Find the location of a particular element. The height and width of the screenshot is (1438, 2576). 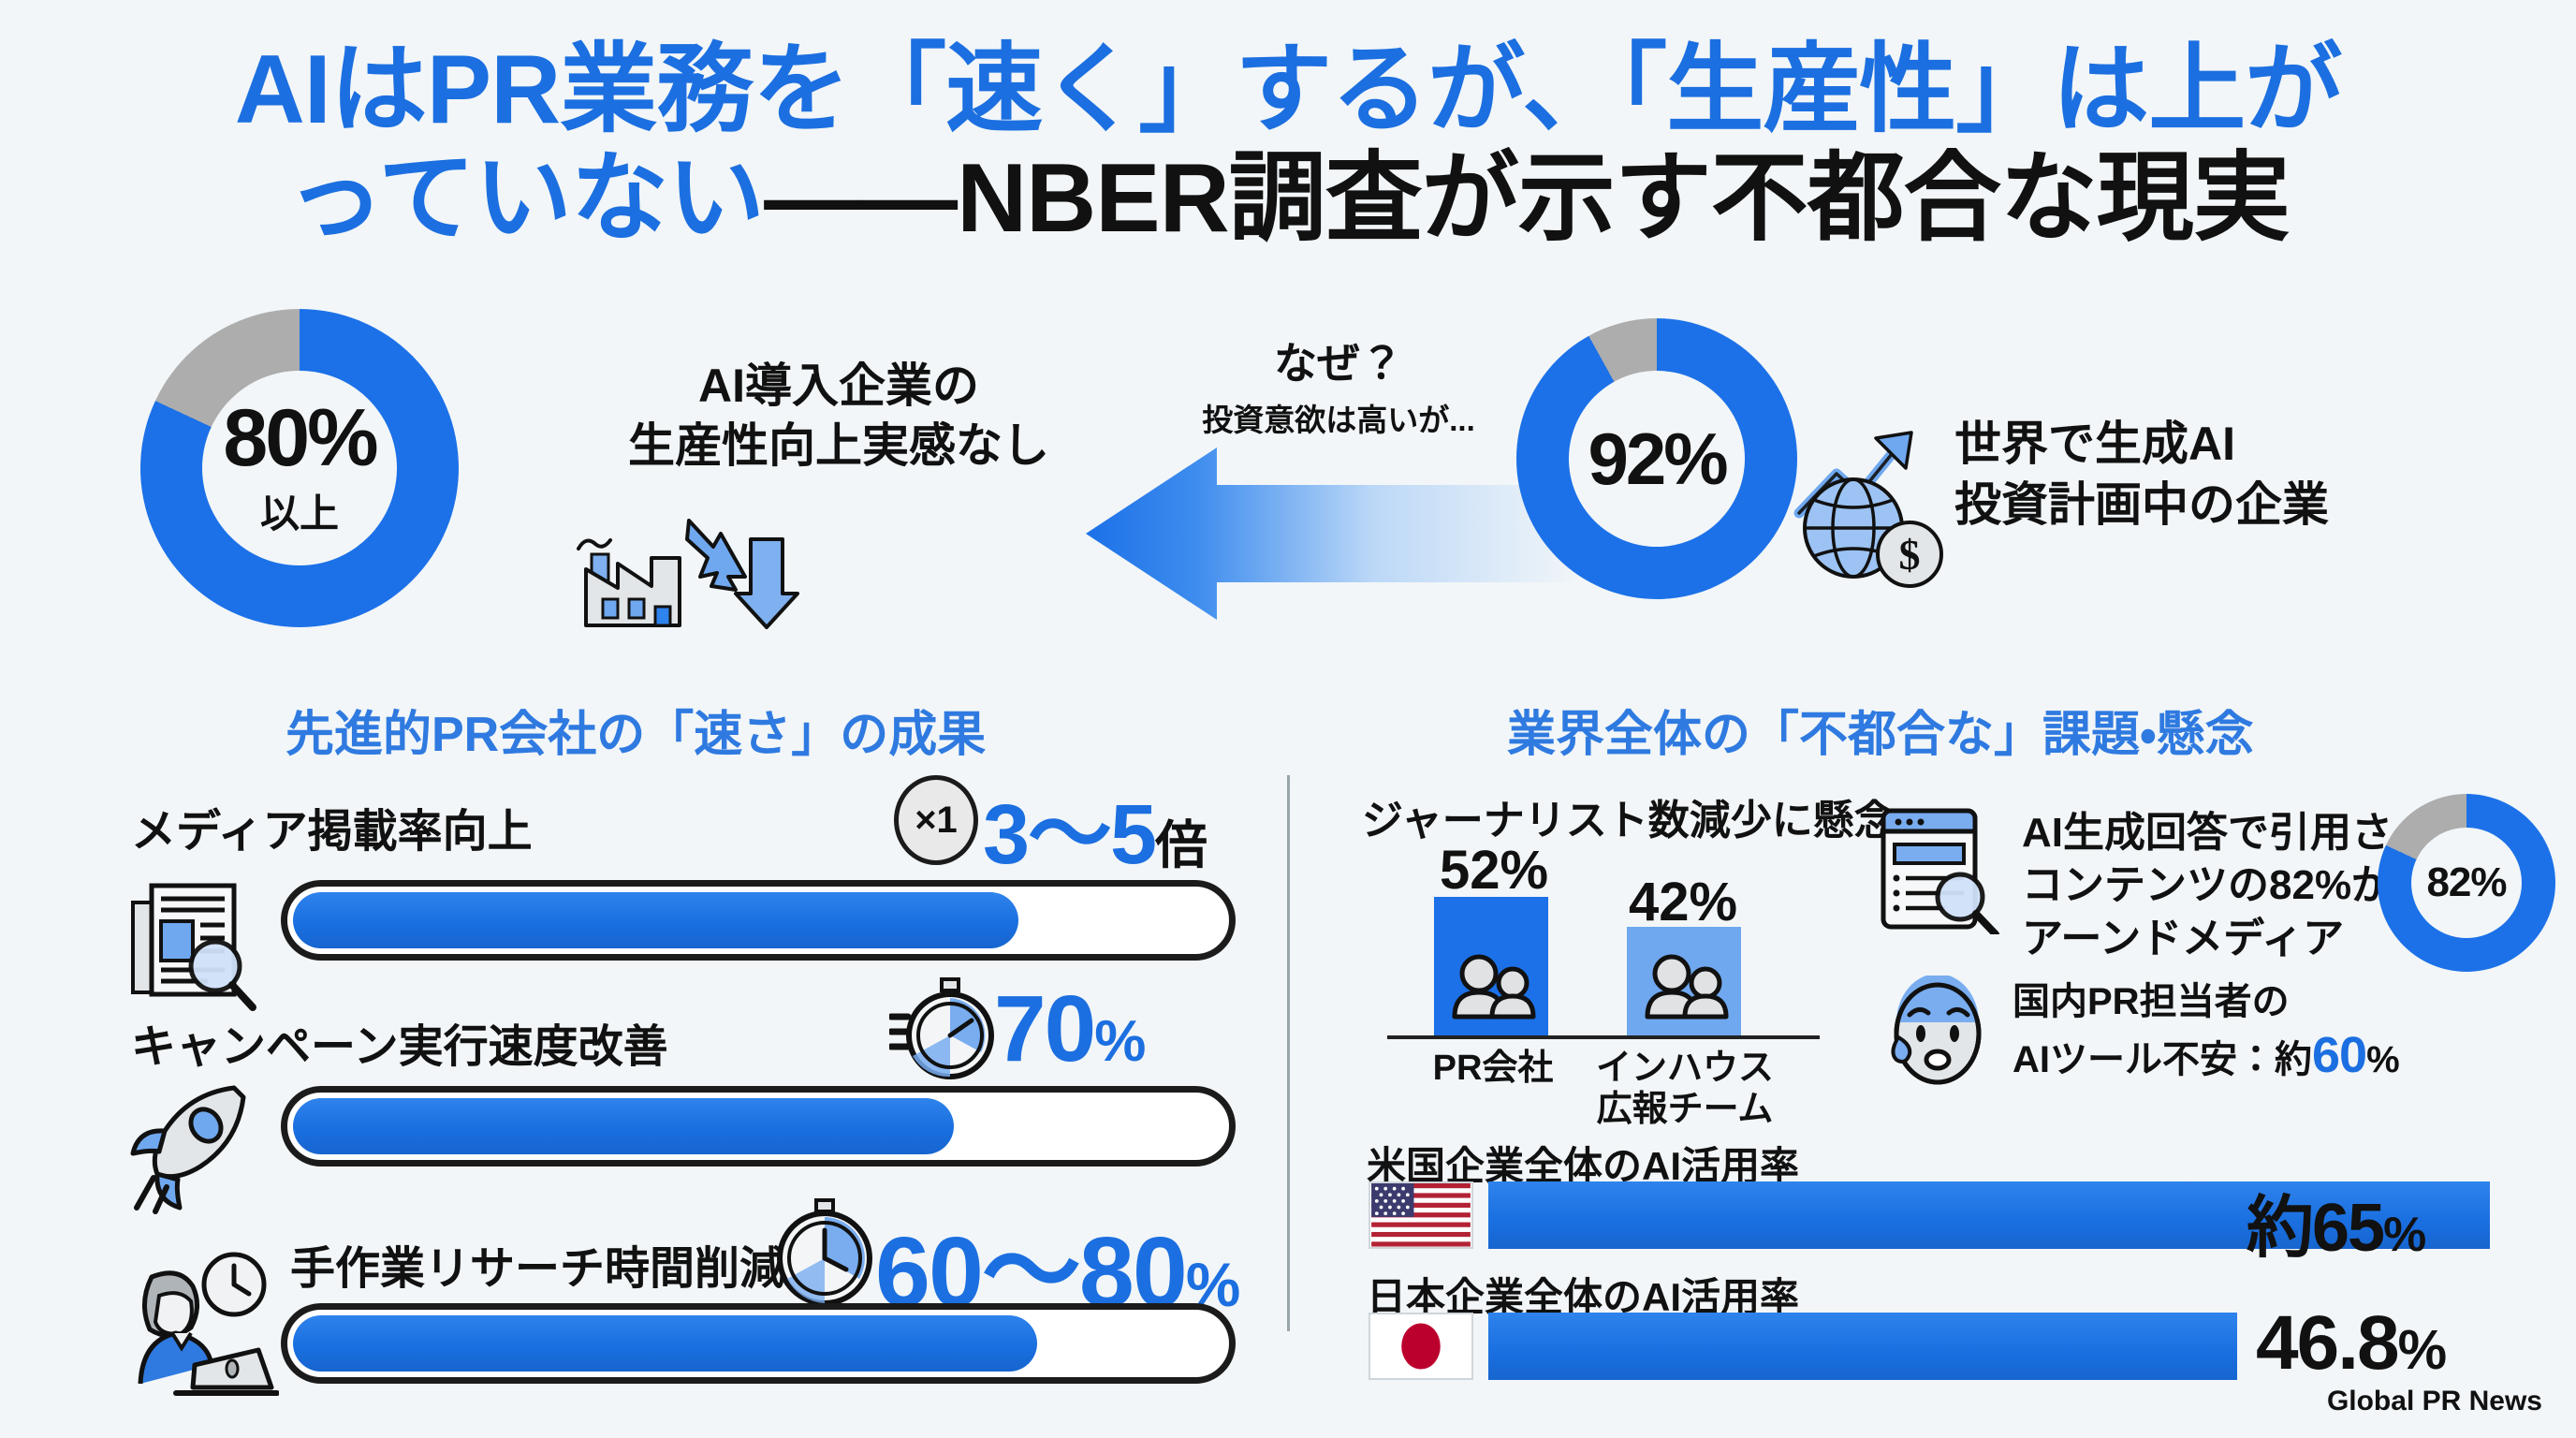

title-line2-part-a: っていない is located at coordinates (525, 199).